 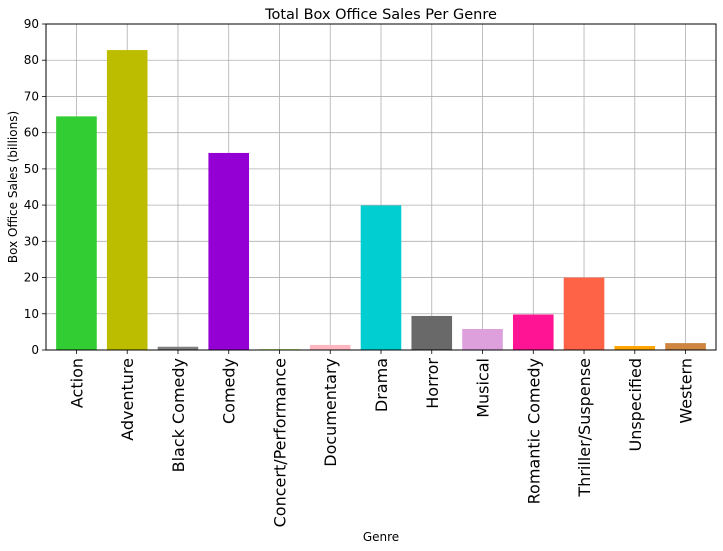 I want to click on chart-title: Total Box Office Sales Per Genre, so click(x=380, y=15).